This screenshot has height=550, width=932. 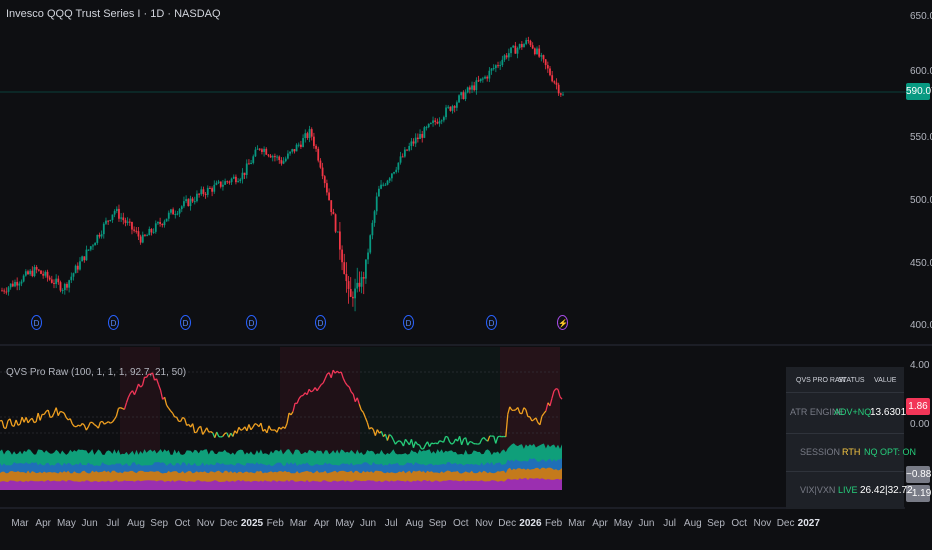 What do you see at coordinates (739, 523) in the screenshot?
I see `time-axis-label: Oct` at bounding box center [739, 523].